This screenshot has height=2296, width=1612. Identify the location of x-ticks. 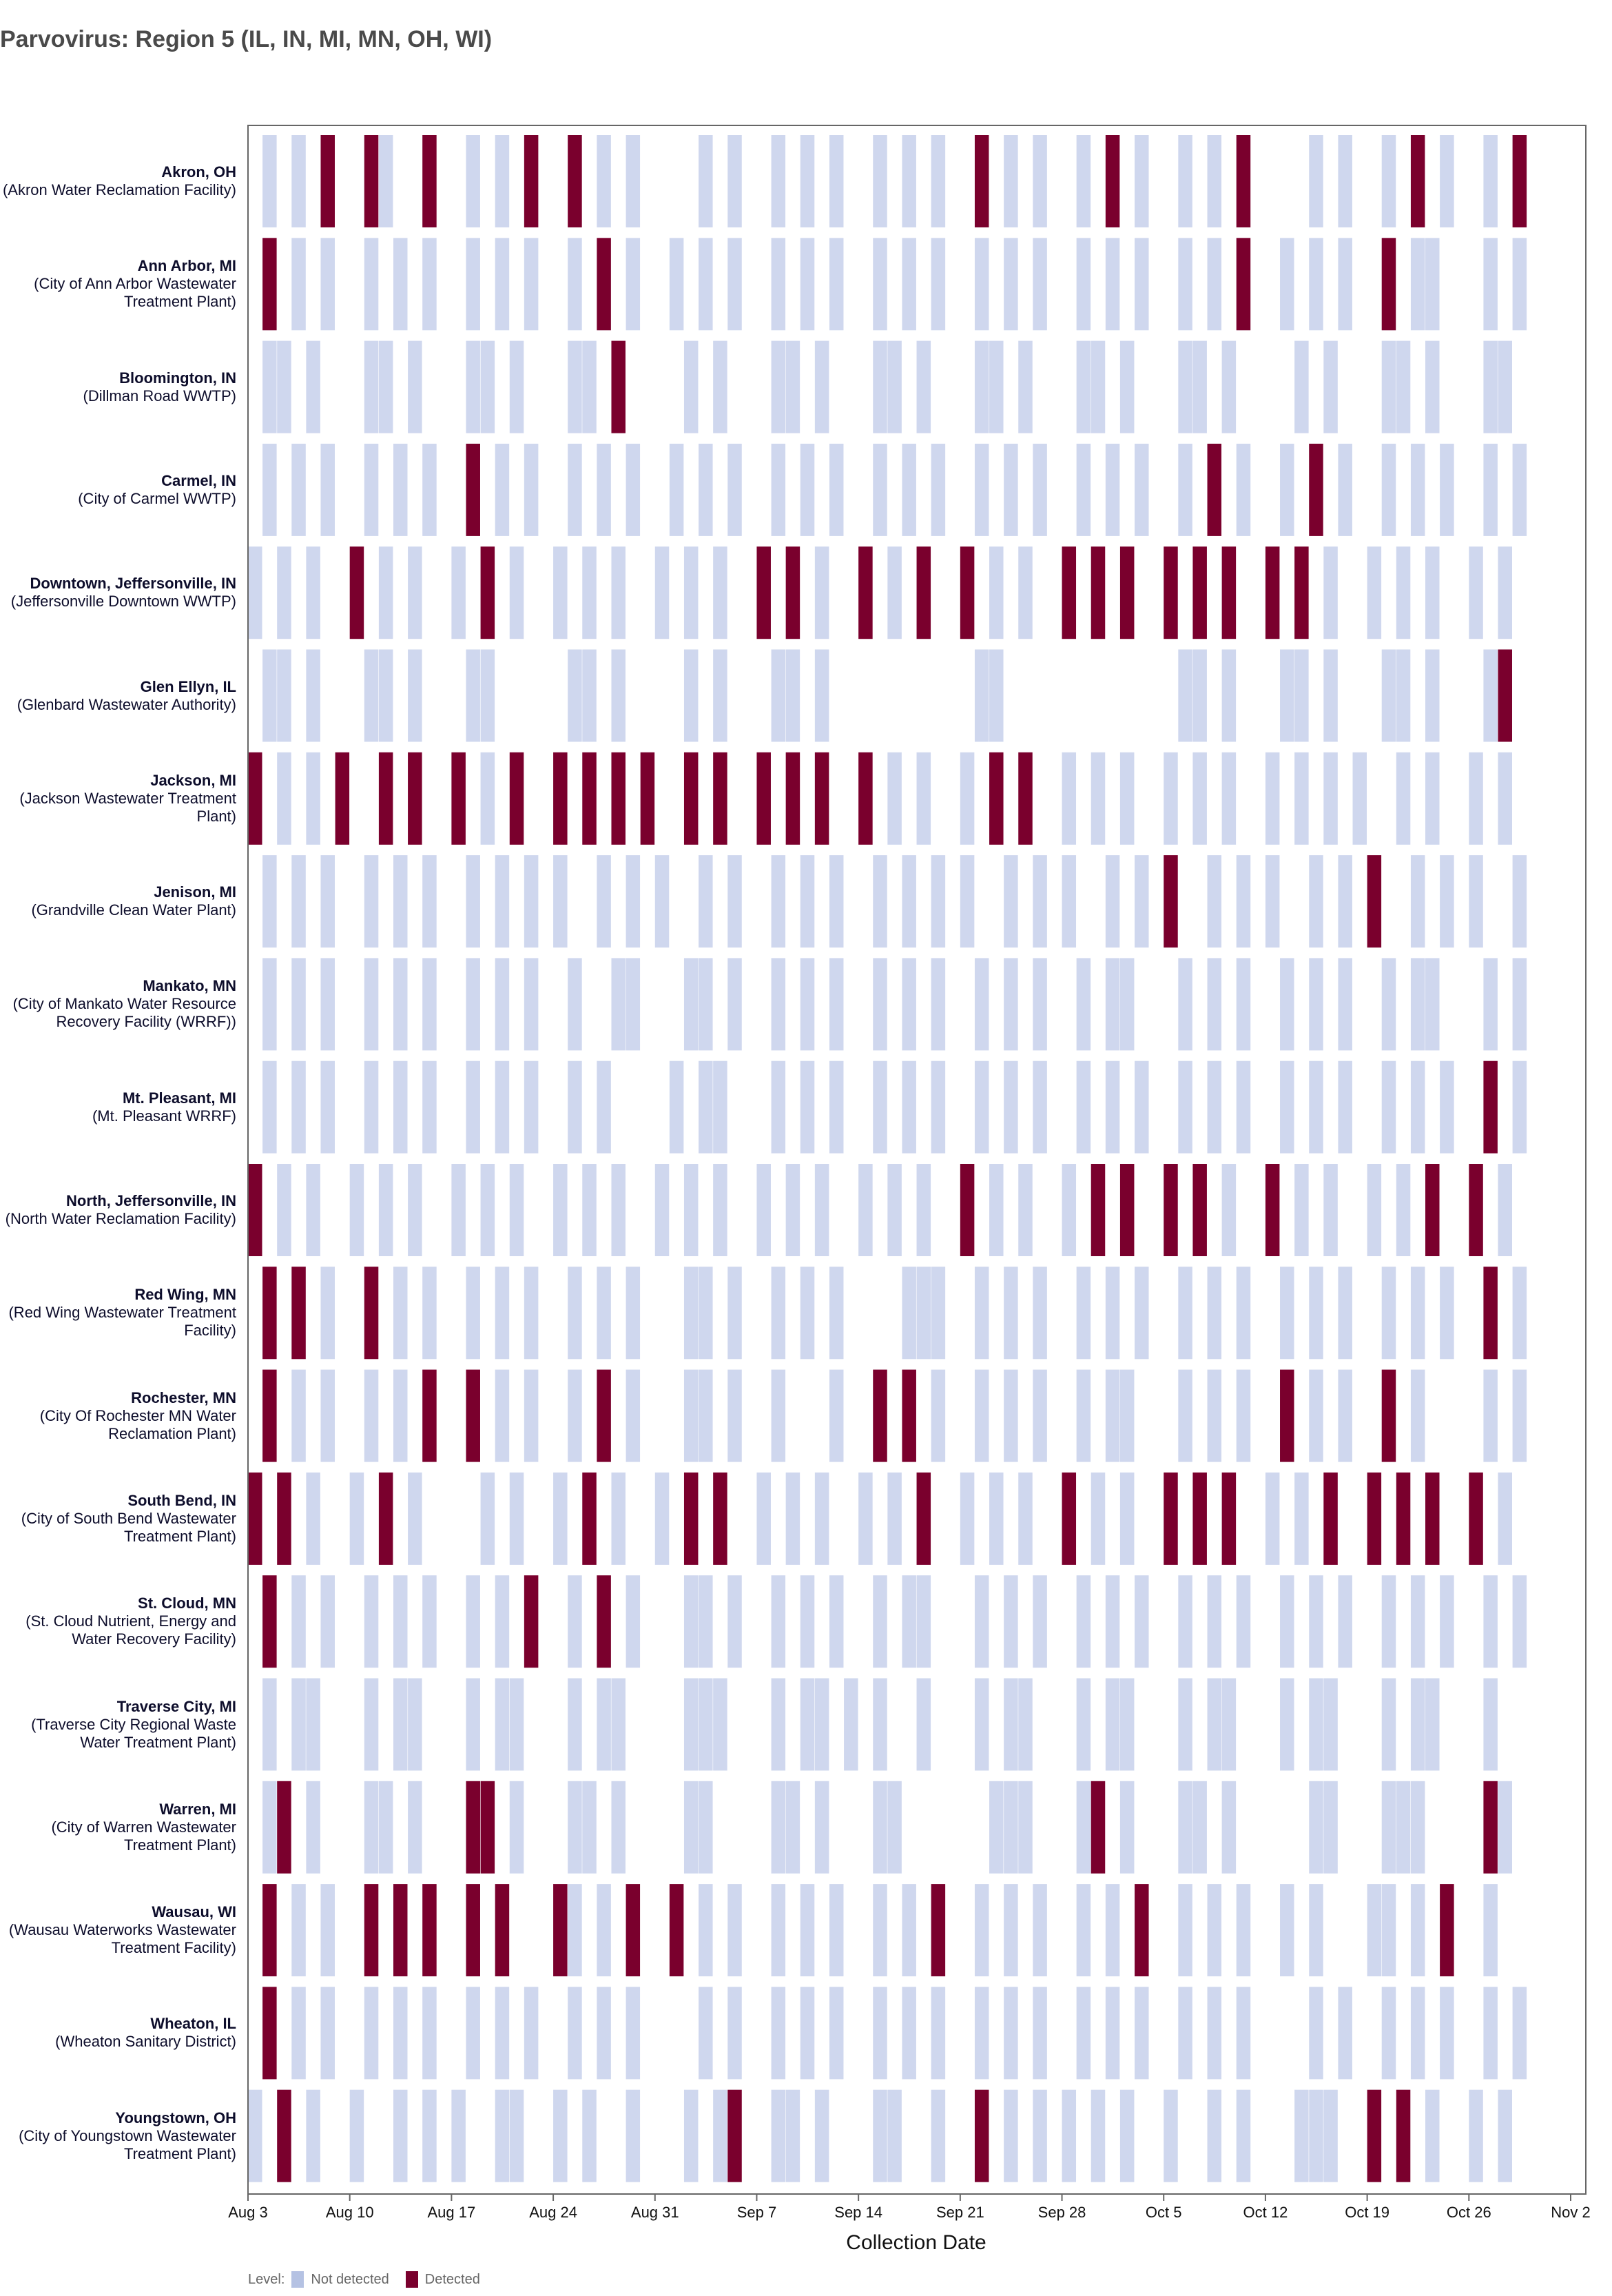
(909, 2197).